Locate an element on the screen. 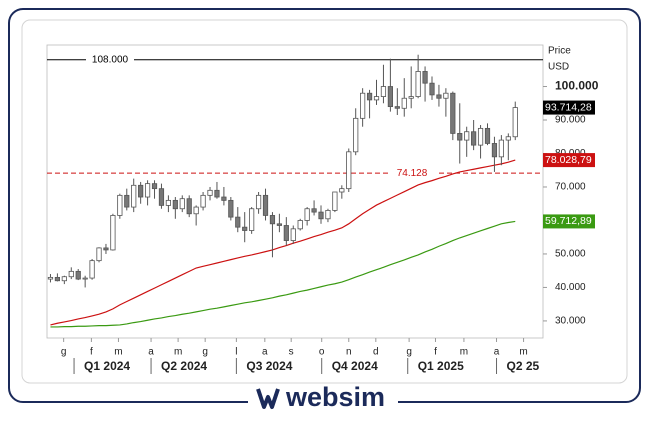 The width and height of the screenshot is (649, 423). x-tick-label: s is located at coordinates (291, 352).